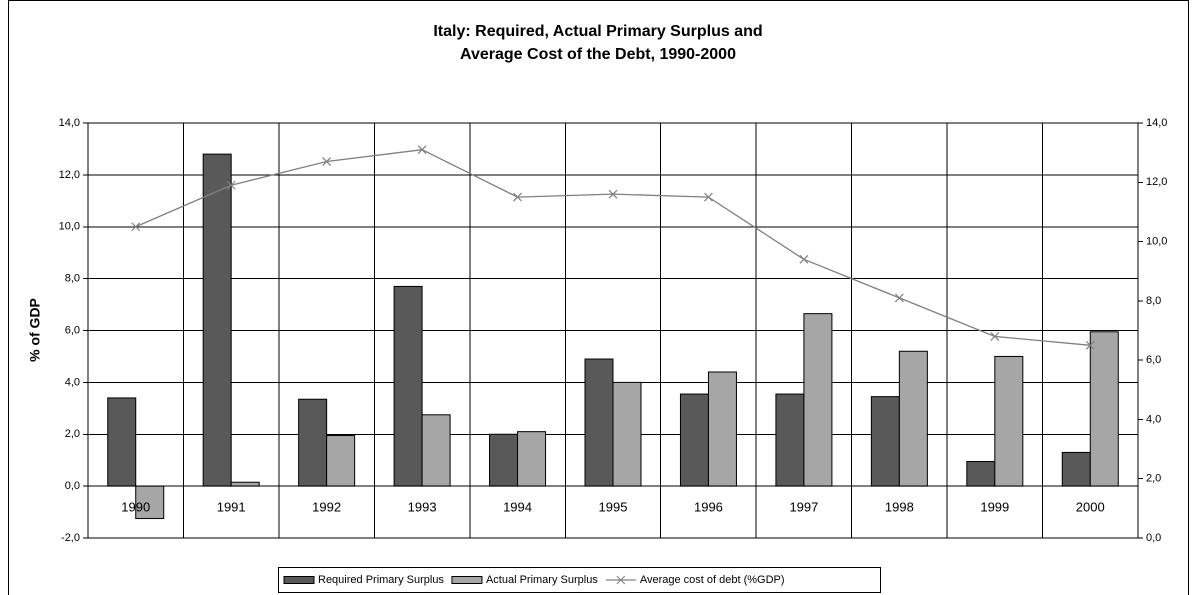  Describe the element at coordinates (135, 507) in the screenshot. I see `x-tick-label: 1990` at that location.